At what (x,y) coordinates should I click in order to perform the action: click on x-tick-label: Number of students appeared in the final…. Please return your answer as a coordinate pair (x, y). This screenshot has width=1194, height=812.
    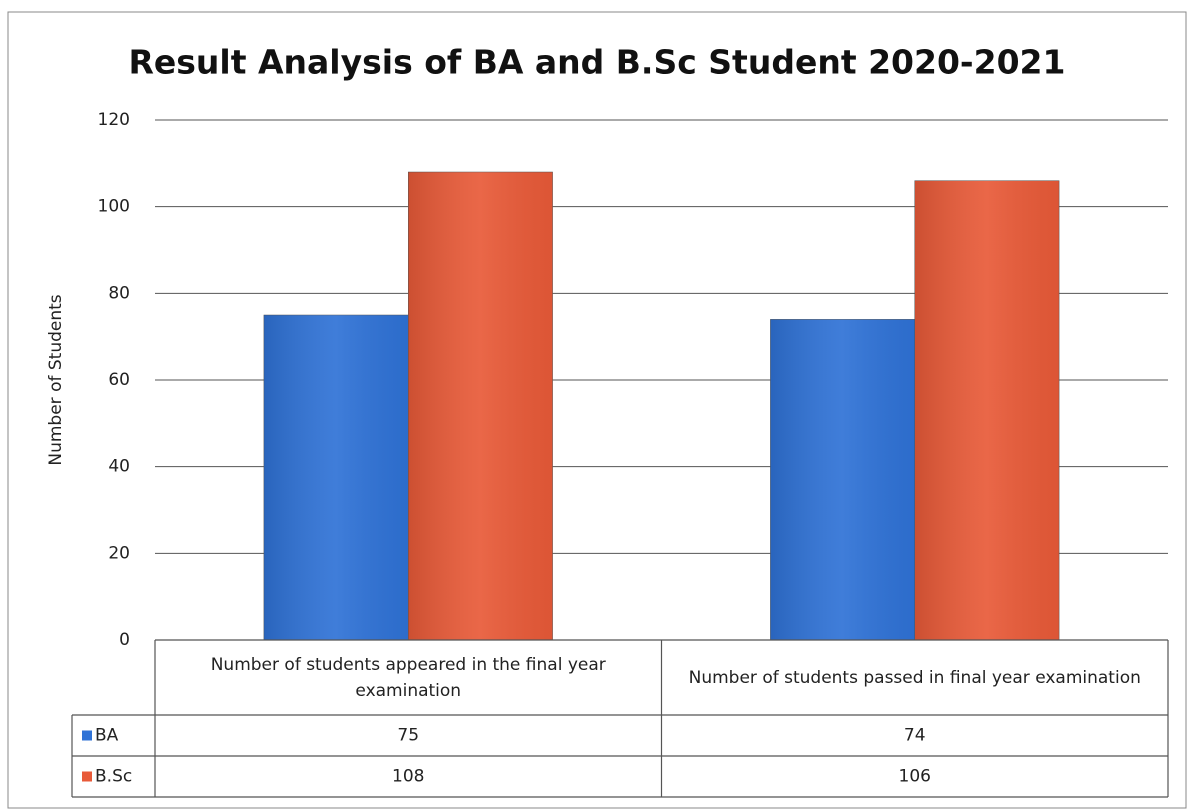
    Looking at the image, I should click on (408, 677).